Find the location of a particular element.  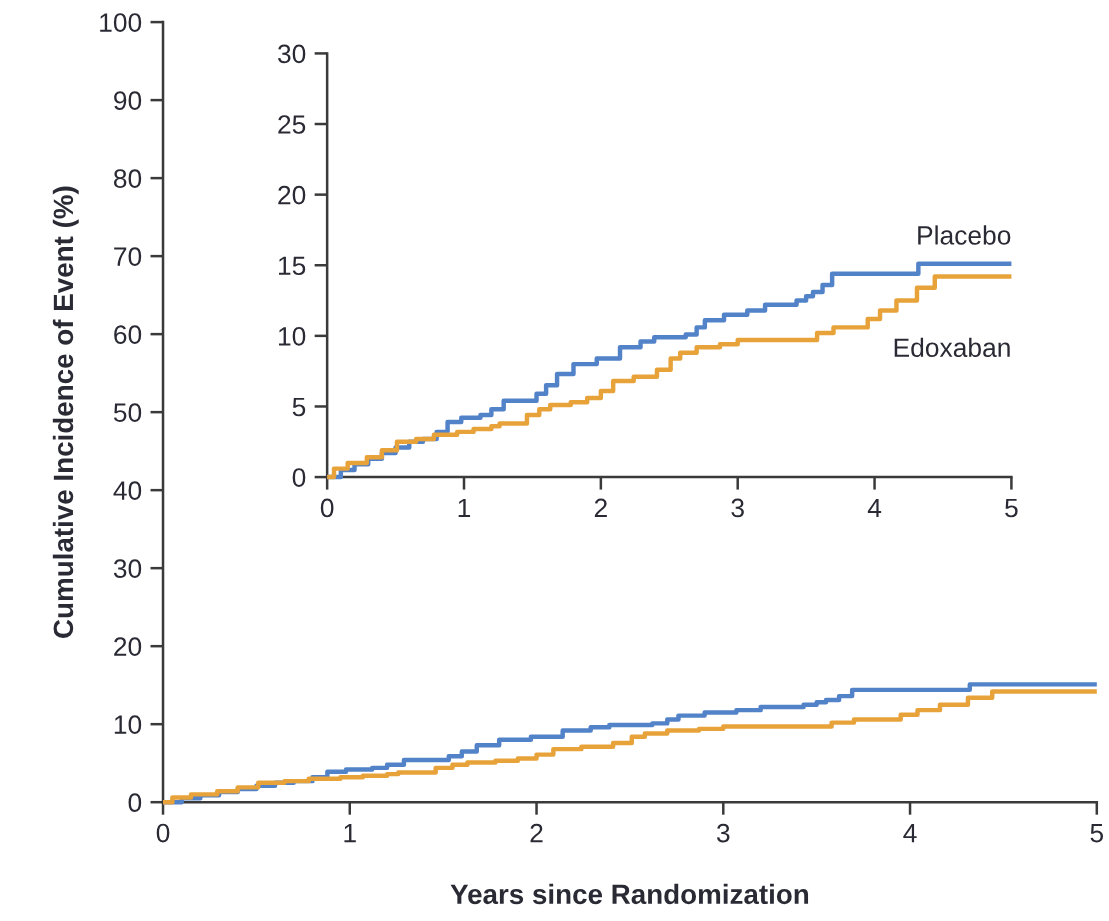

x-axis-title: Years since Randomization is located at coordinates (629, 894).